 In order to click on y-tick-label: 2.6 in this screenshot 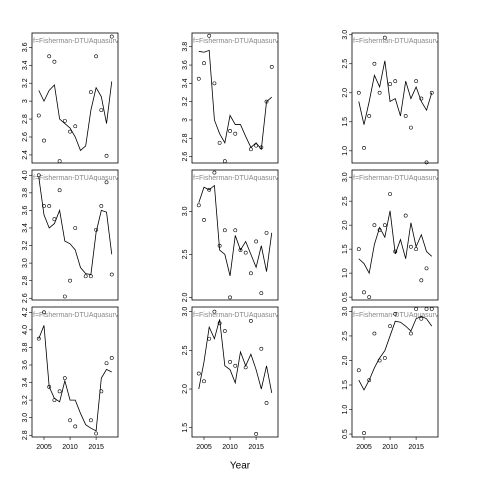, I will do `click(25, 298)`.